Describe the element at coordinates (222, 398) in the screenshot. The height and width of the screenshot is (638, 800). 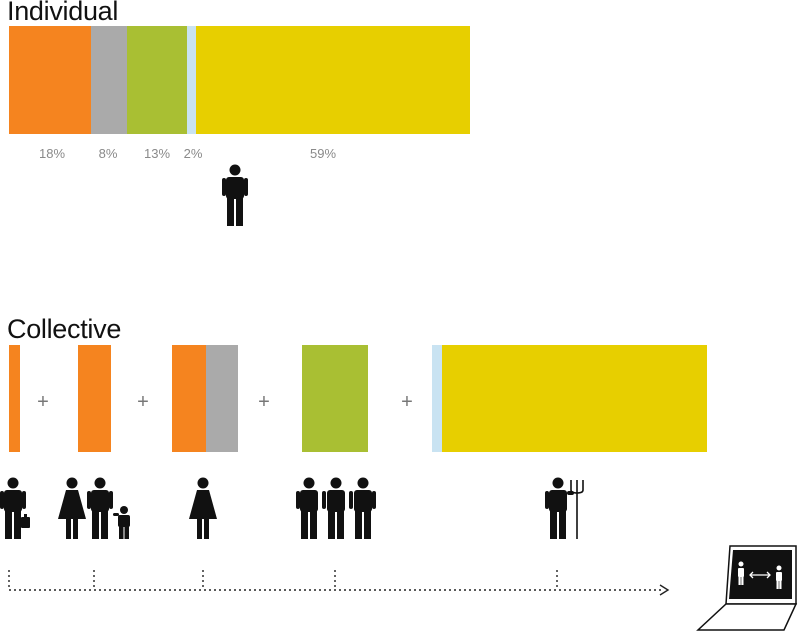
I see `collective-segment-gray` at that location.